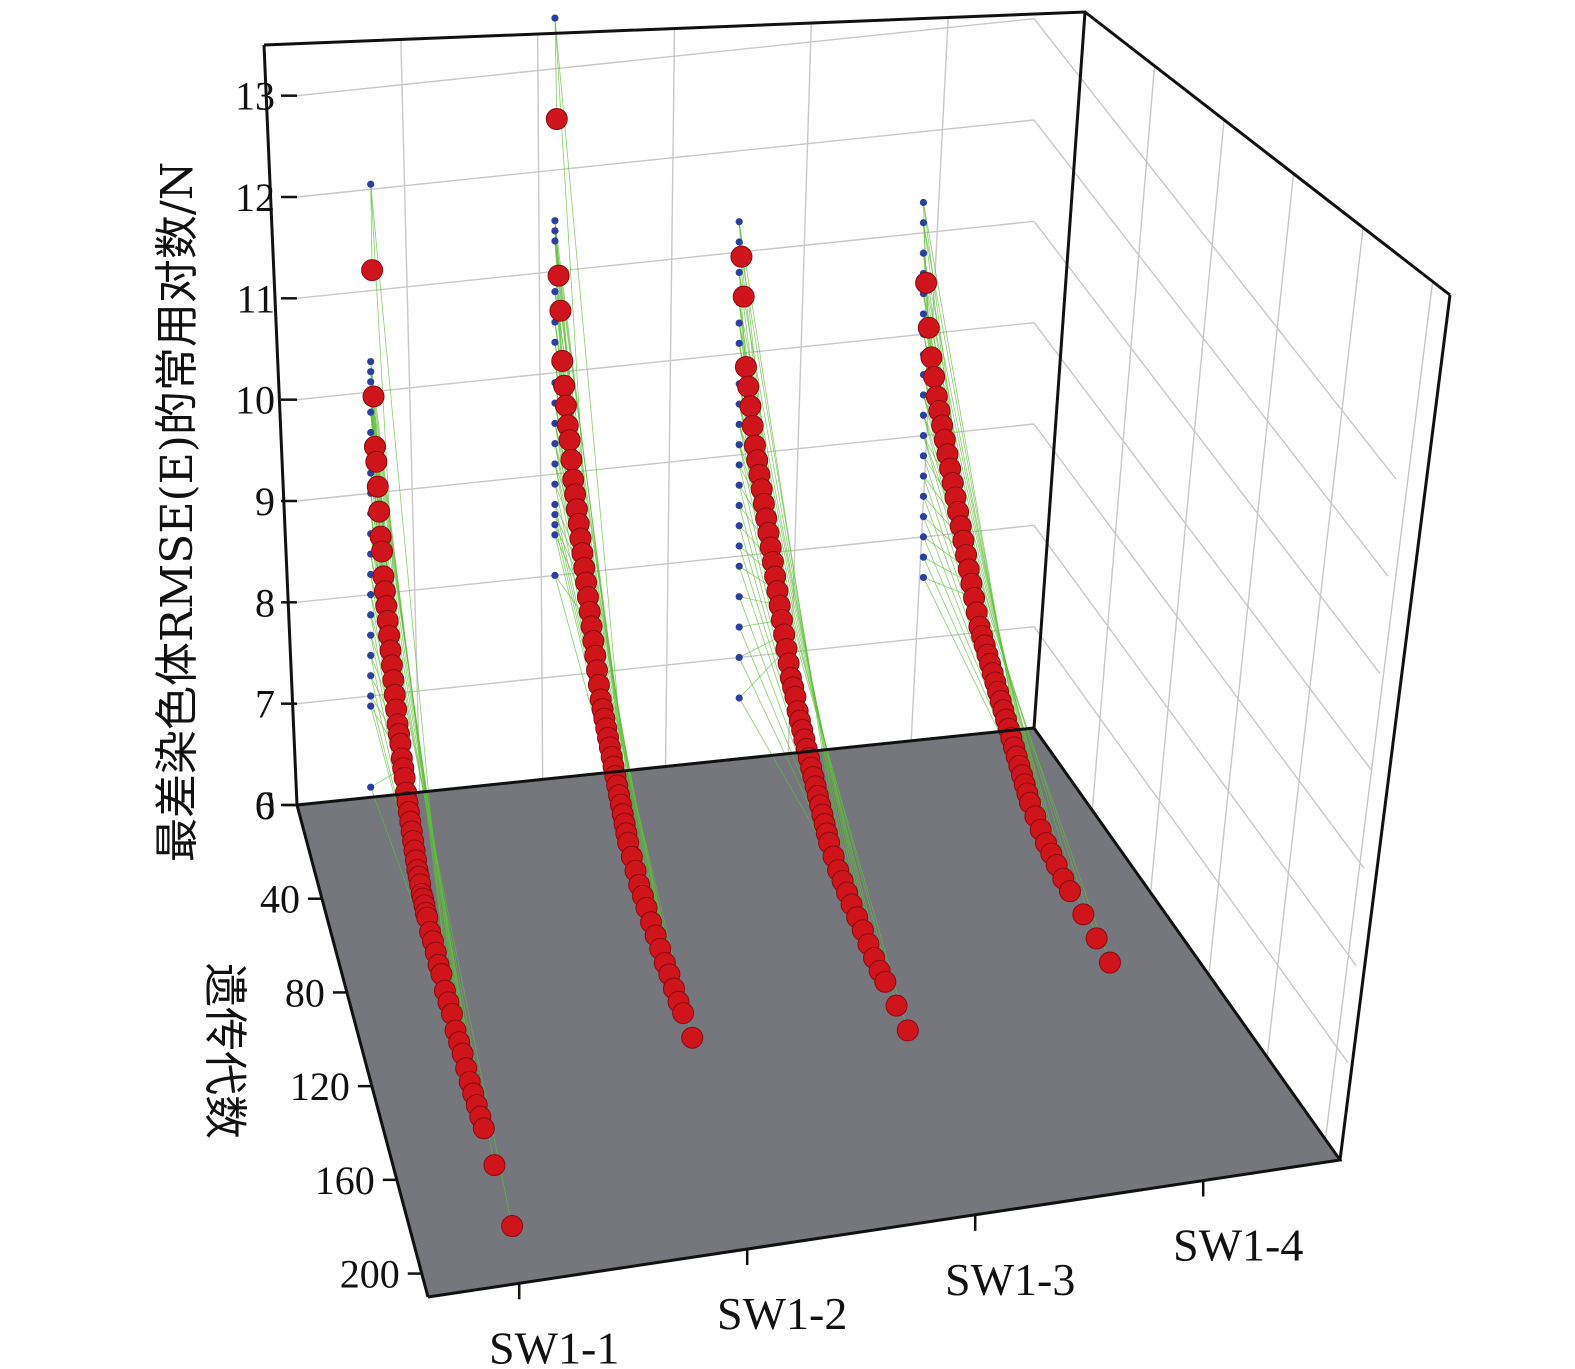 This screenshot has height=1369, width=1575. I want to click on z-tick-label: 11, so click(255, 298).